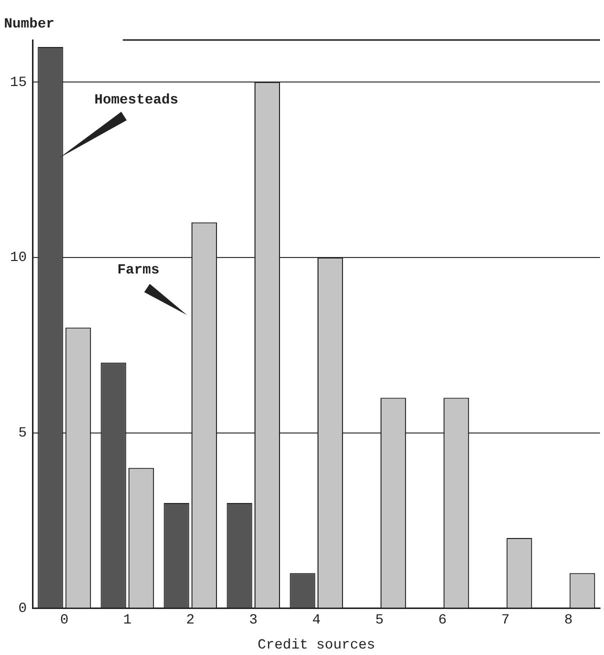 This screenshot has height=655, width=604. I want to click on text: Farms, so click(138, 270).